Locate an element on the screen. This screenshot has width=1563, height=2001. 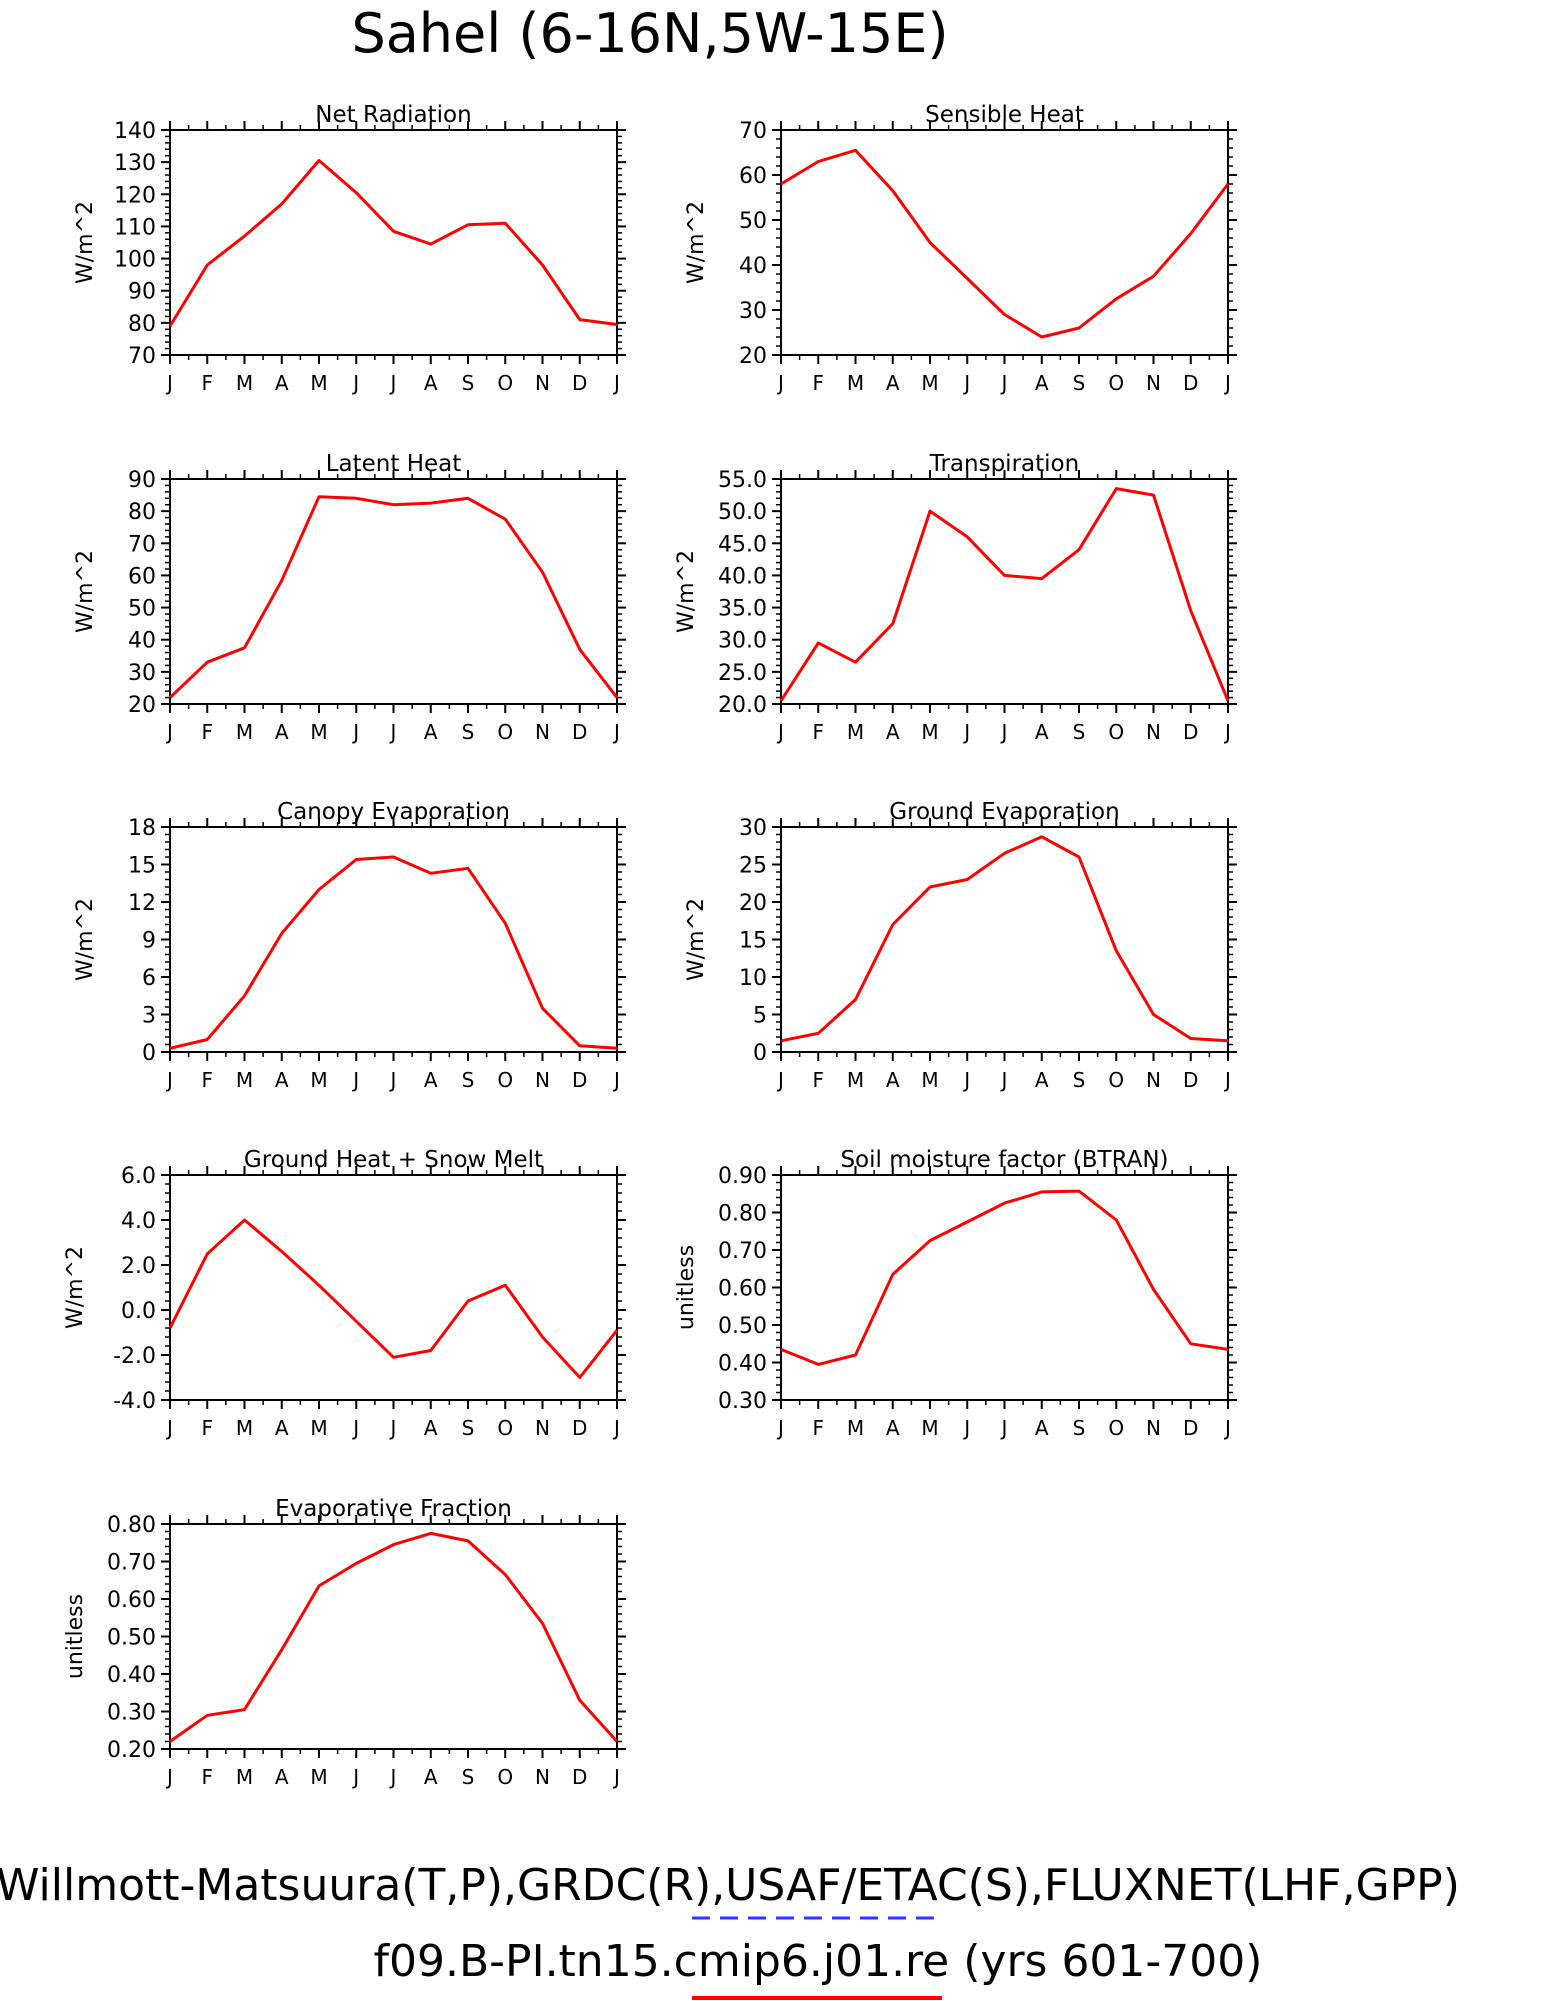
y-tick-label: 0 is located at coordinates (760, 1053).